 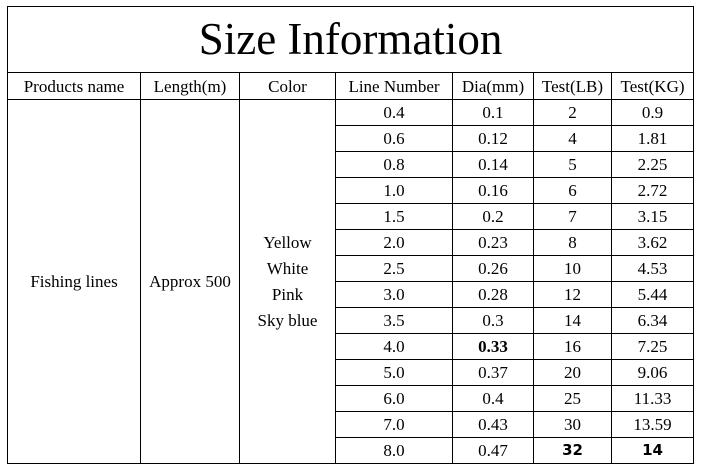 What do you see at coordinates (394, 346) in the screenshot?
I see `table-cell: 4.0` at bounding box center [394, 346].